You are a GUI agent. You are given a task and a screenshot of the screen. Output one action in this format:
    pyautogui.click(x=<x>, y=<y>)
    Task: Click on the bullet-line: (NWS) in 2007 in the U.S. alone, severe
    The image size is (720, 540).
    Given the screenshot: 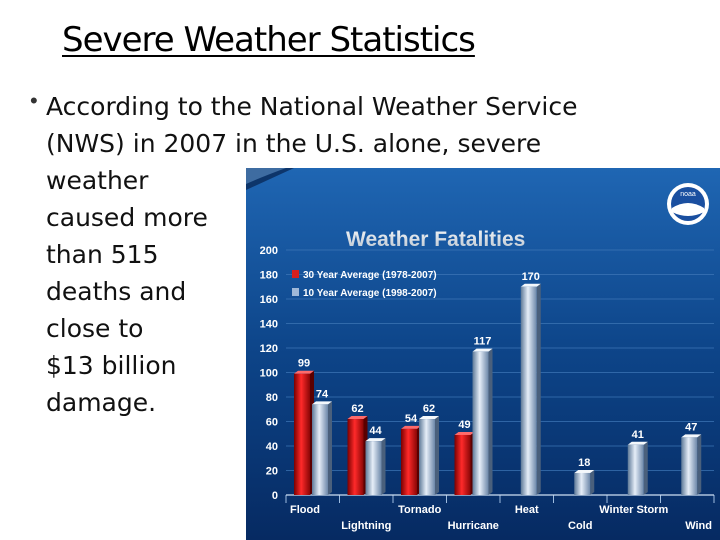 What is the action you would take?
    pyautogui.click(x=294, y=143)
    